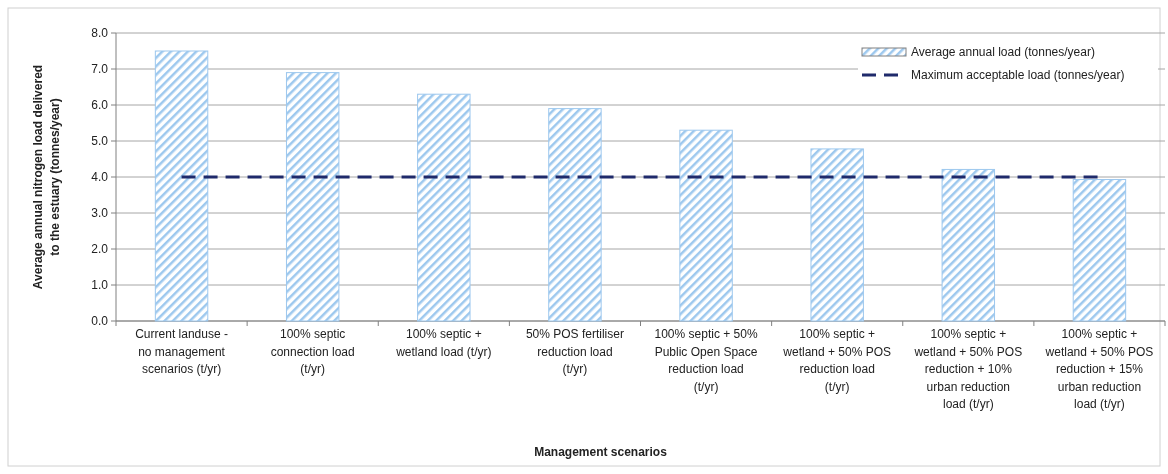 This screenshot has width=1168, height=474. What do you see at coordinates (443, 343) in the screenshot?
I see `x-tick-label: 100% septic + wetland load (t/yr)` at bounding box center [443, 343].